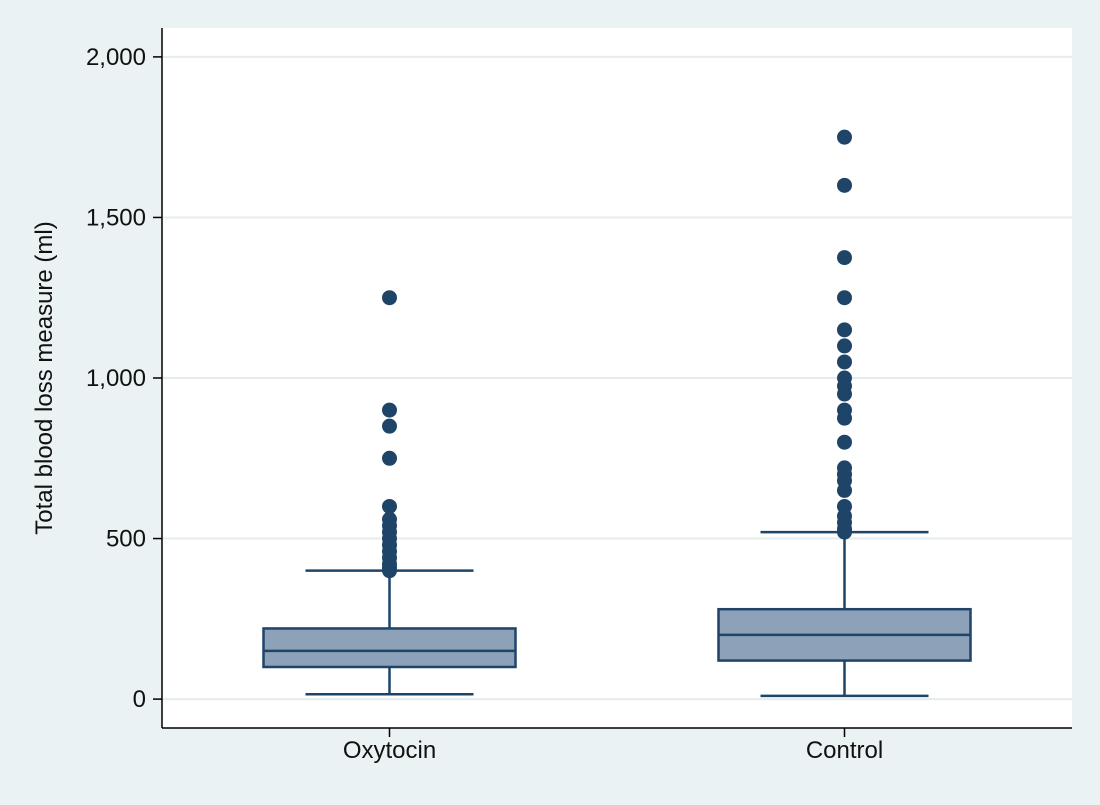 The height and width of the screenshot is (805, 1100). I want to click on y-ticks: 0 500 1,000 1,500 2,000, so click(124, 378).